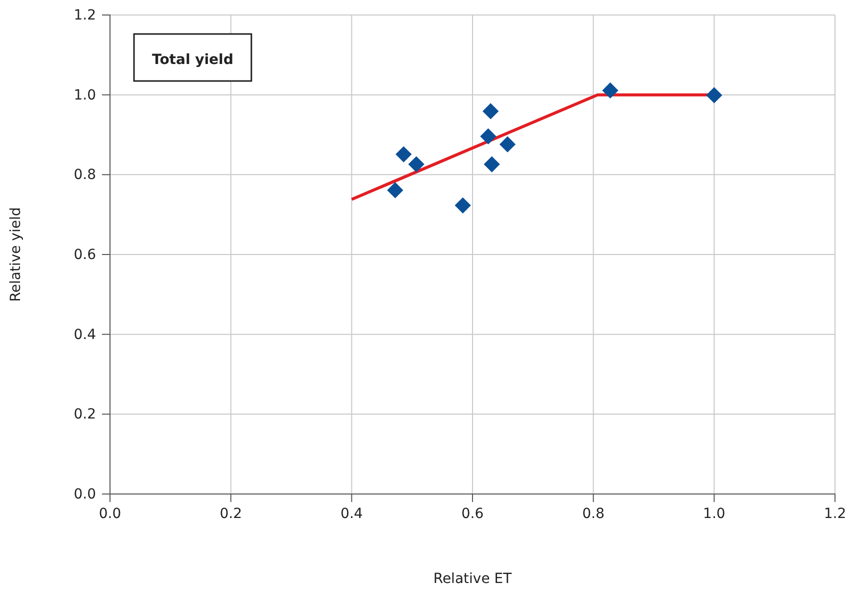 This screenshot has width=857, height=595. What do you see at coordinates (231, 514) in the screenshot?
I see `x-tick-label: 0.2` at bounding box center [231, 514].